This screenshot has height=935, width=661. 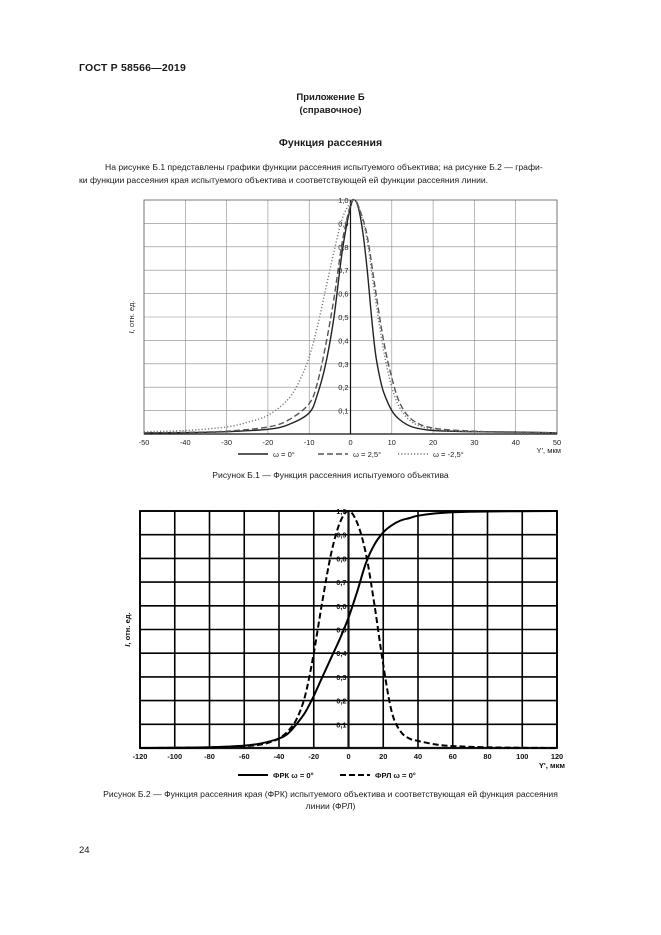 I want to click on x-tick-label: -100, so click(x=174, y=756).